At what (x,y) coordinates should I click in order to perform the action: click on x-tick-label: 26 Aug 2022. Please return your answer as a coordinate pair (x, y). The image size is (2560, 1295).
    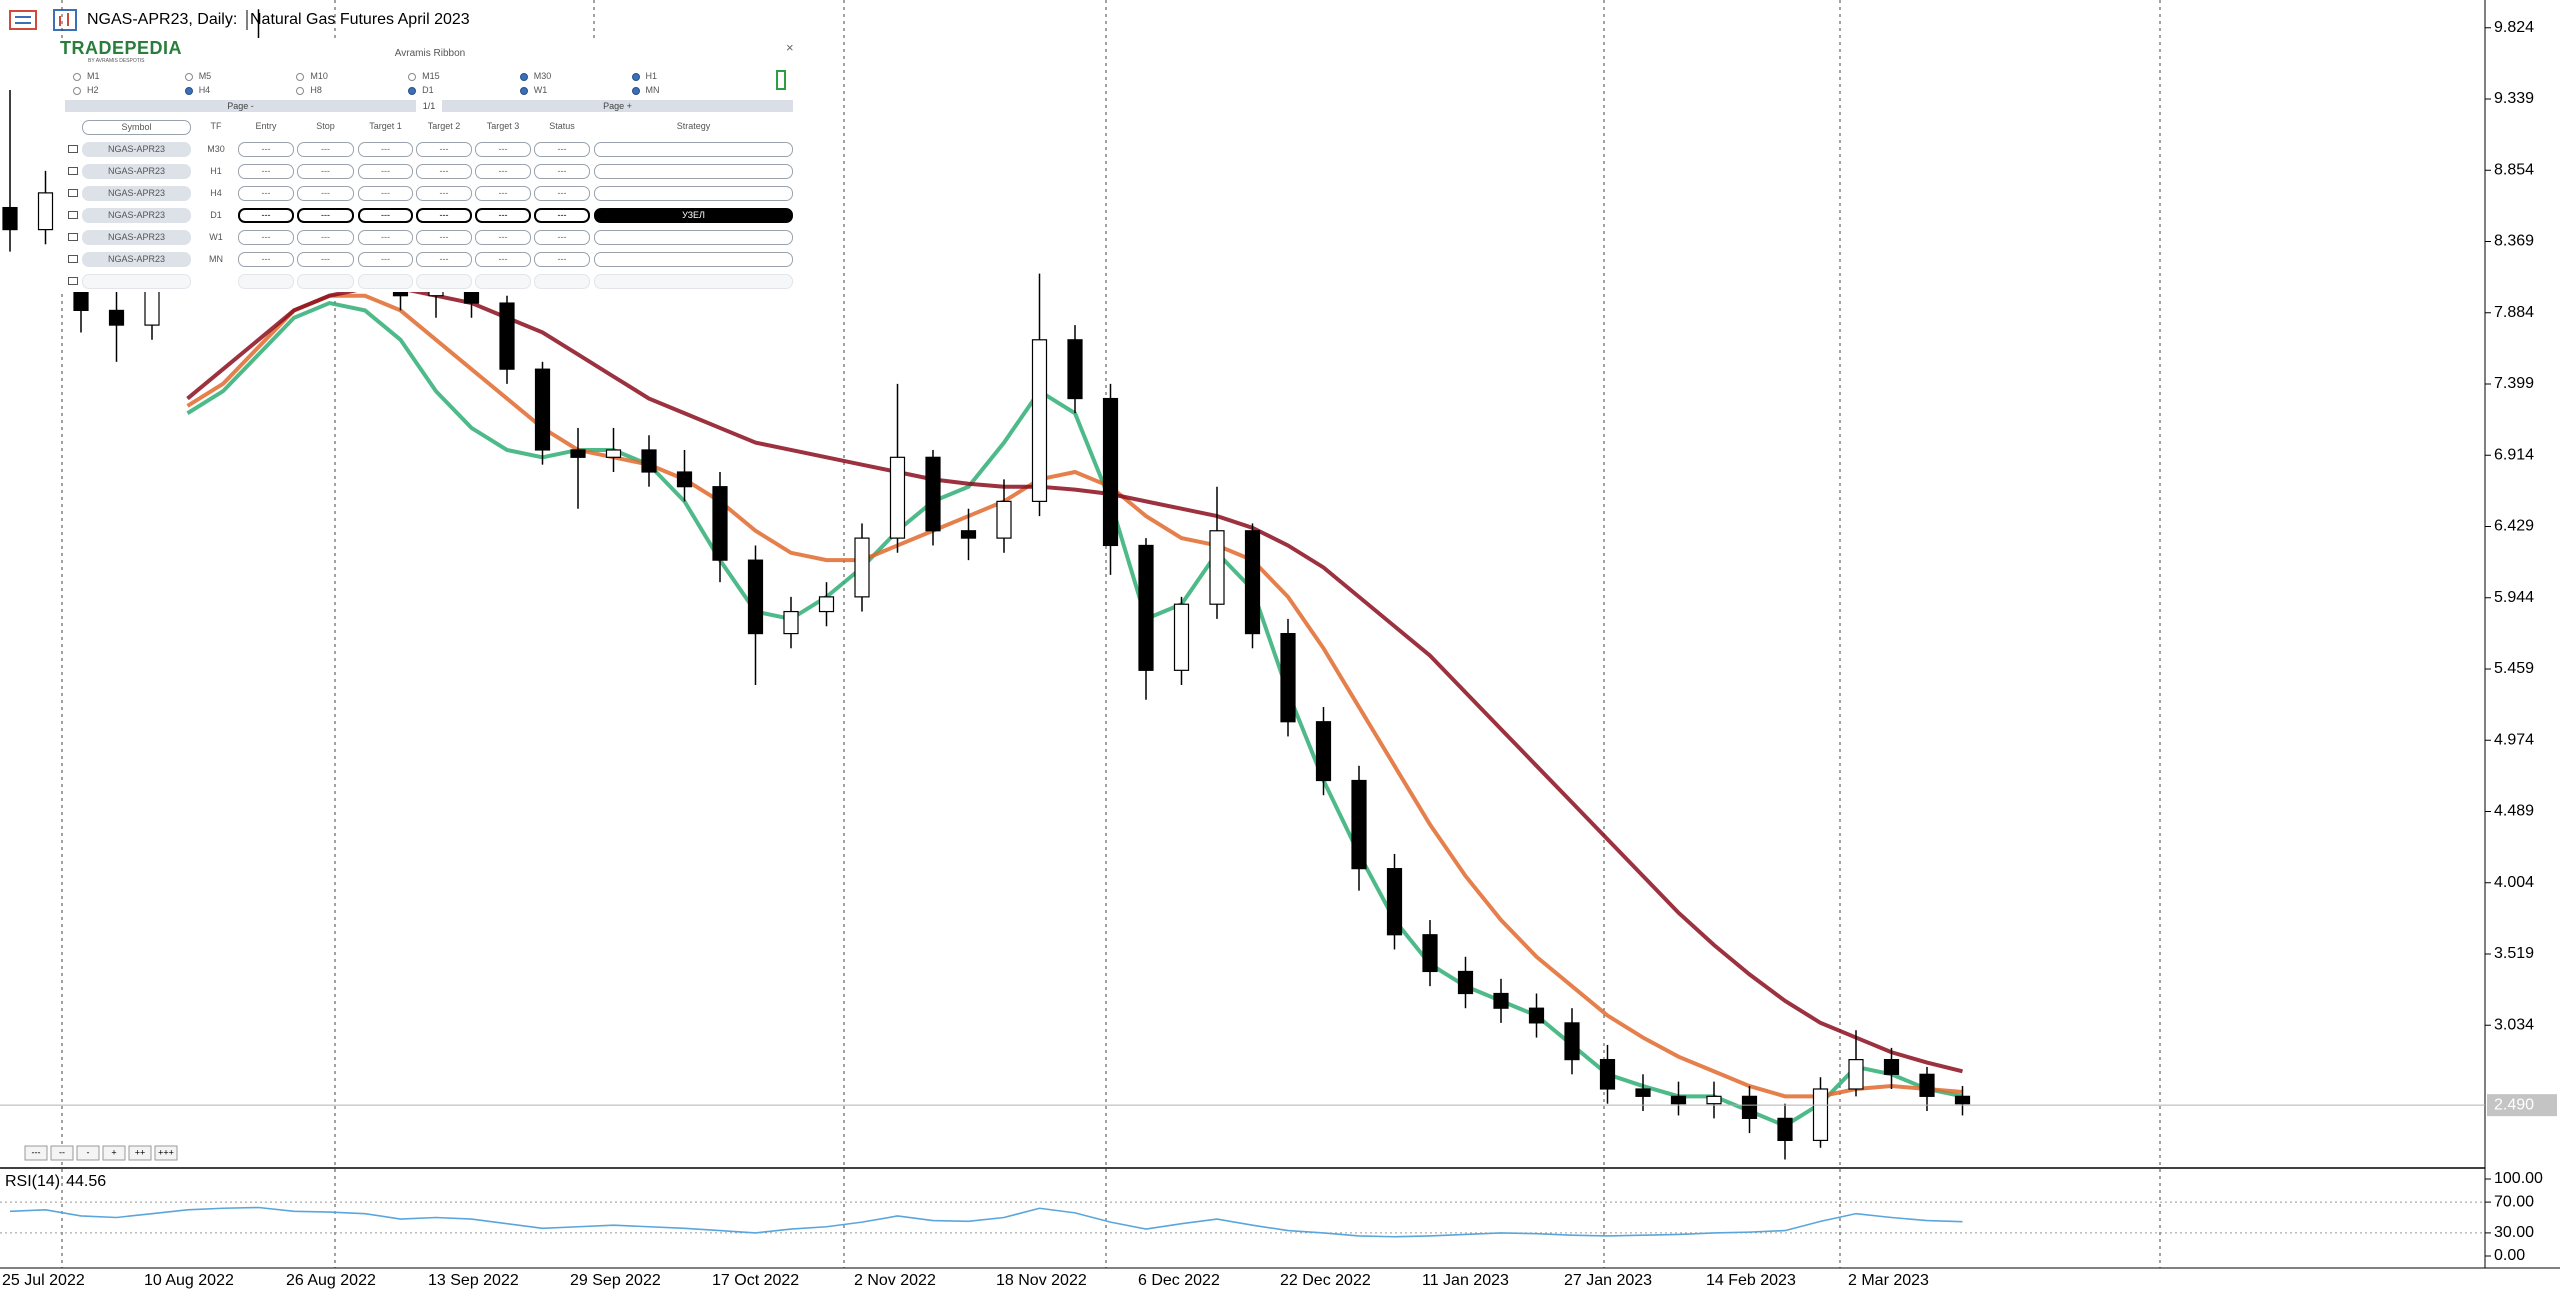
    Looking at the image, I should click on (331, 1280).